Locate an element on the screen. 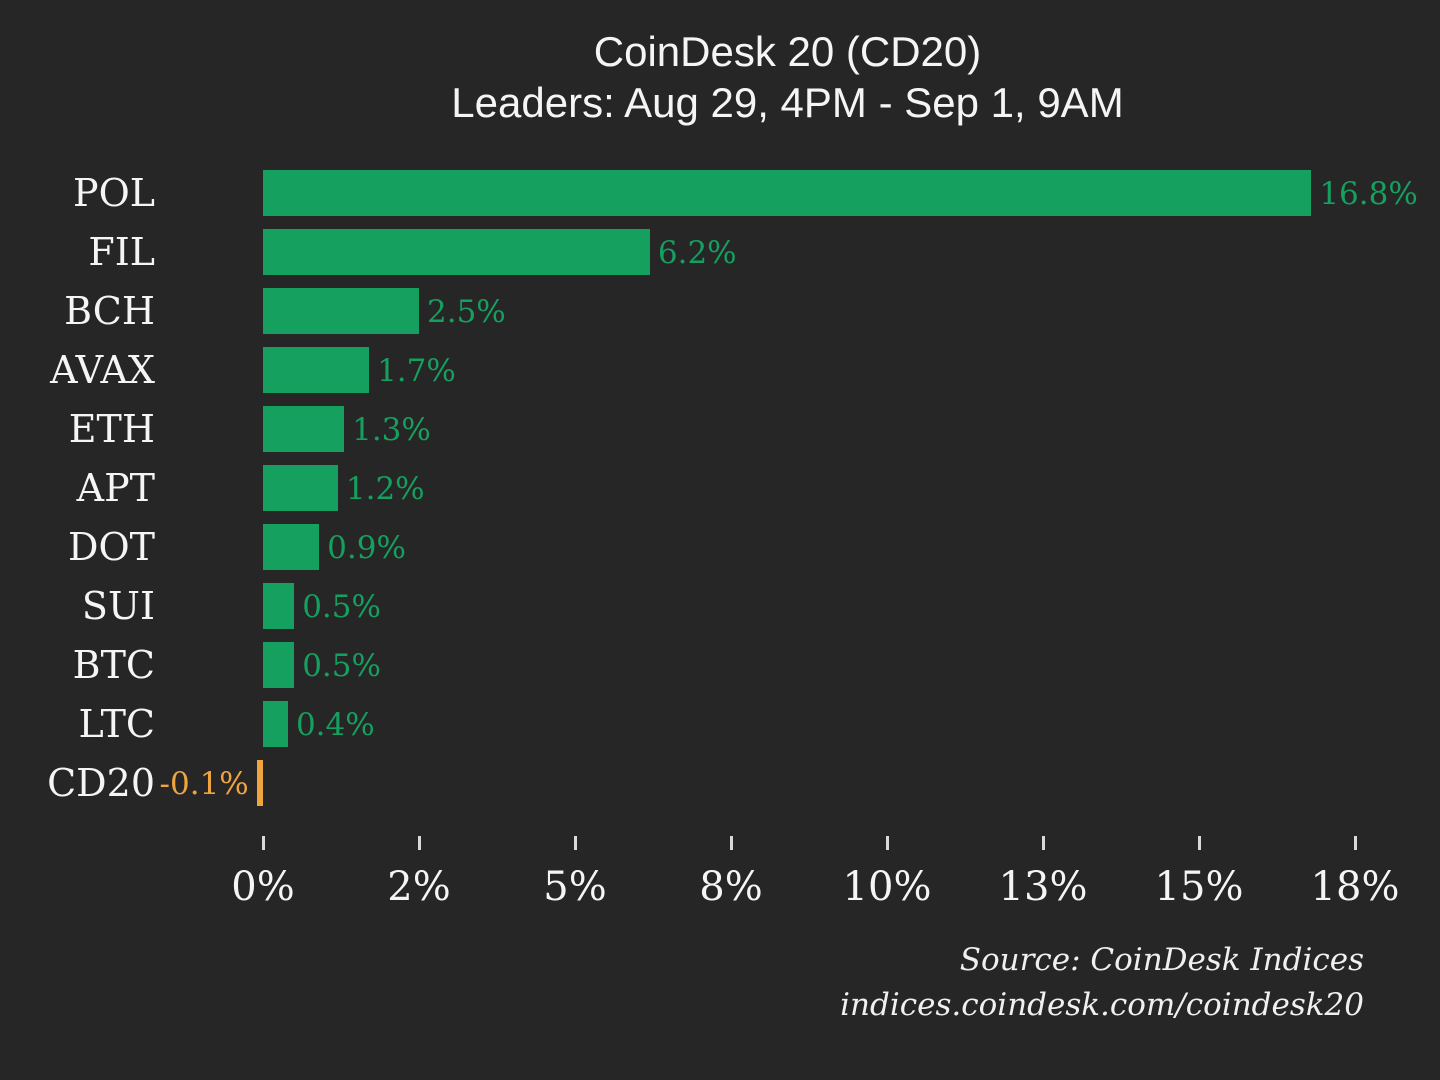  value-label-avax: 1.7% is located at coordinates (416, 371).